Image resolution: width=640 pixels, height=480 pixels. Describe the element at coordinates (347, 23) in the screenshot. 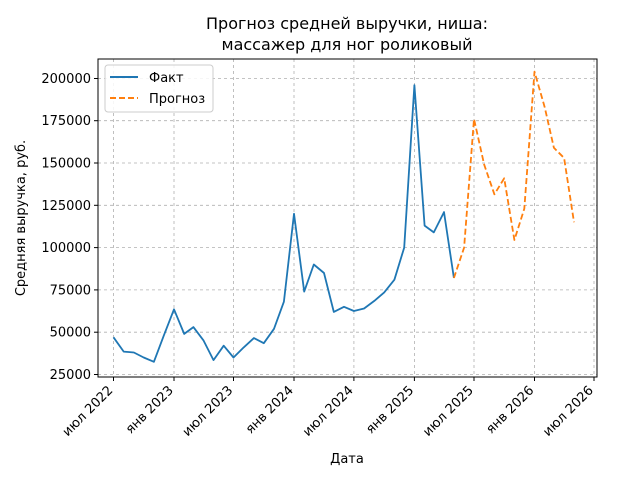

I see `chart-title-line-1: Прогноз средней выручки, ниша:` at that location.